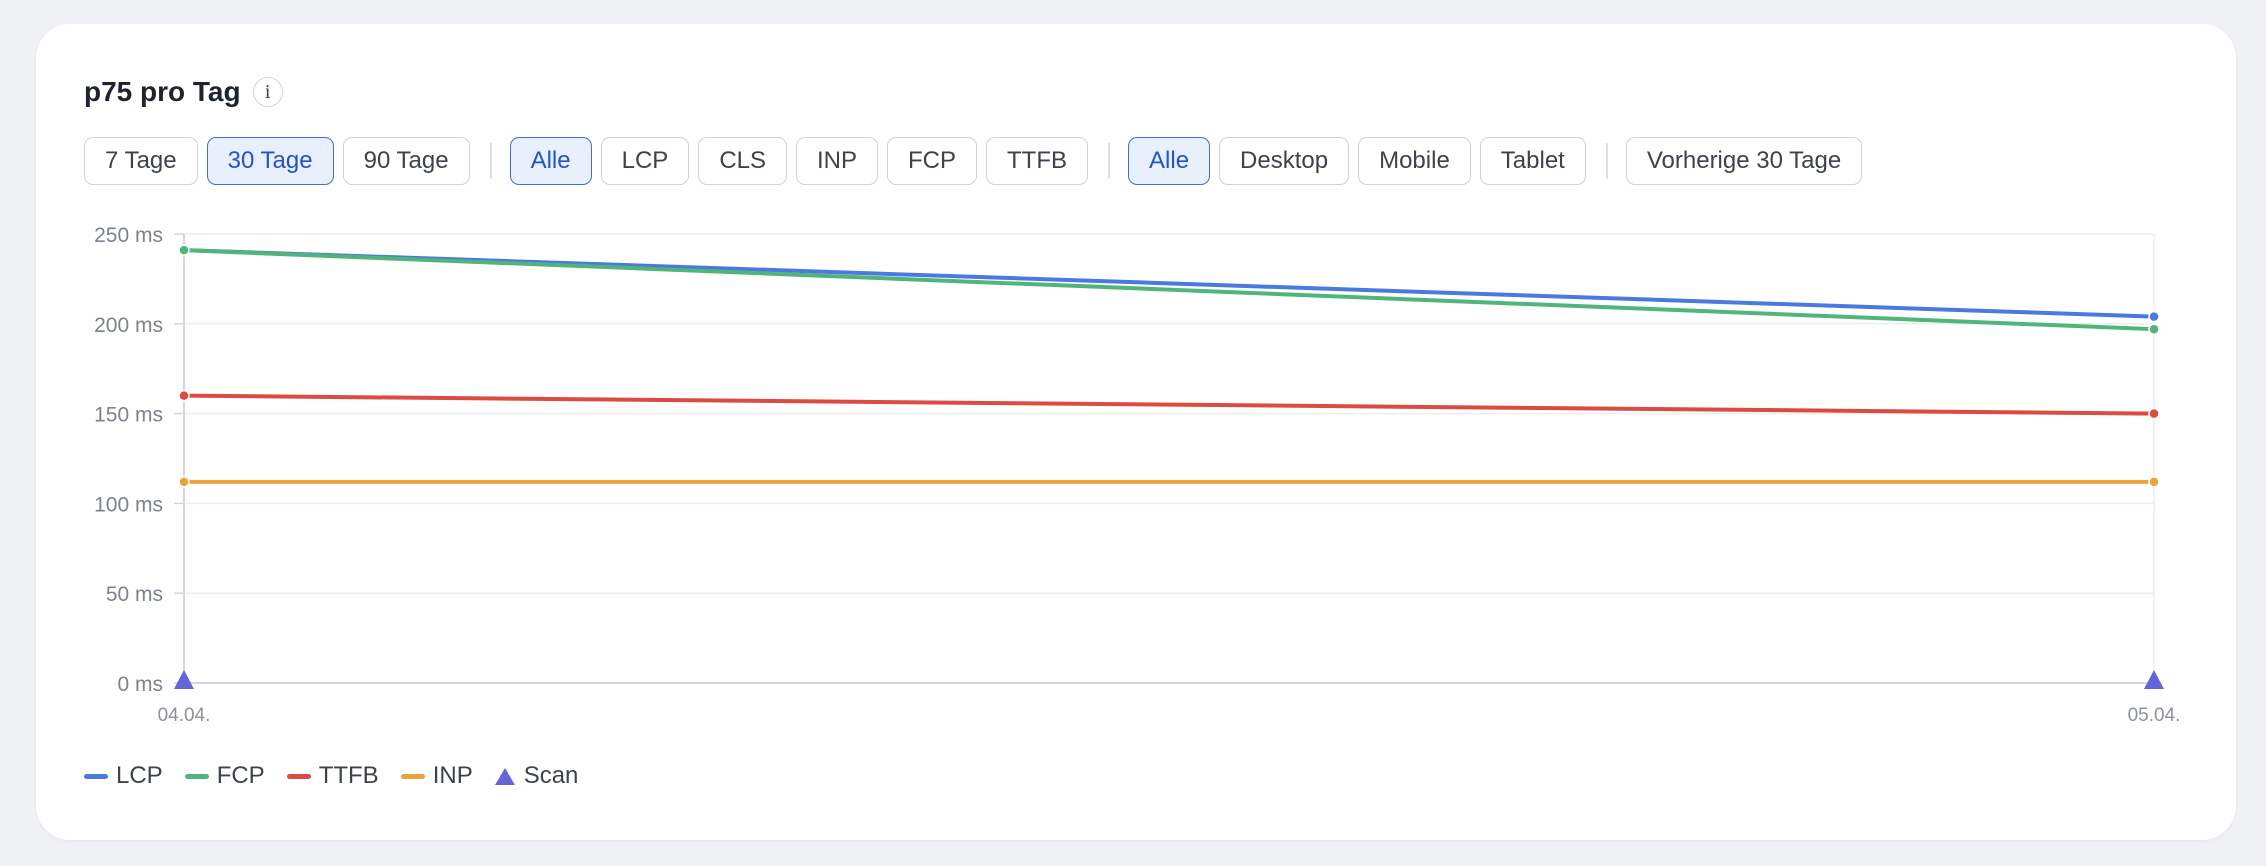  What do you see at coordinates (270, 161) in the screenshot?
I see `range-30-button: 30 Tage` at bounding box center [270, 161].